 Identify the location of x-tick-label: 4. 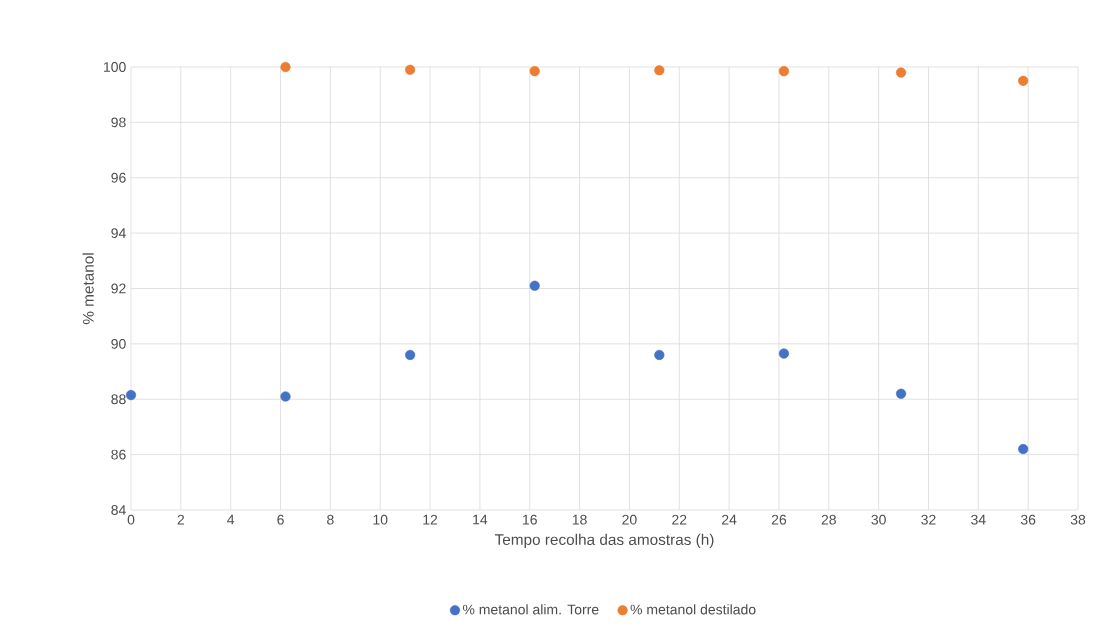
(231, 519).